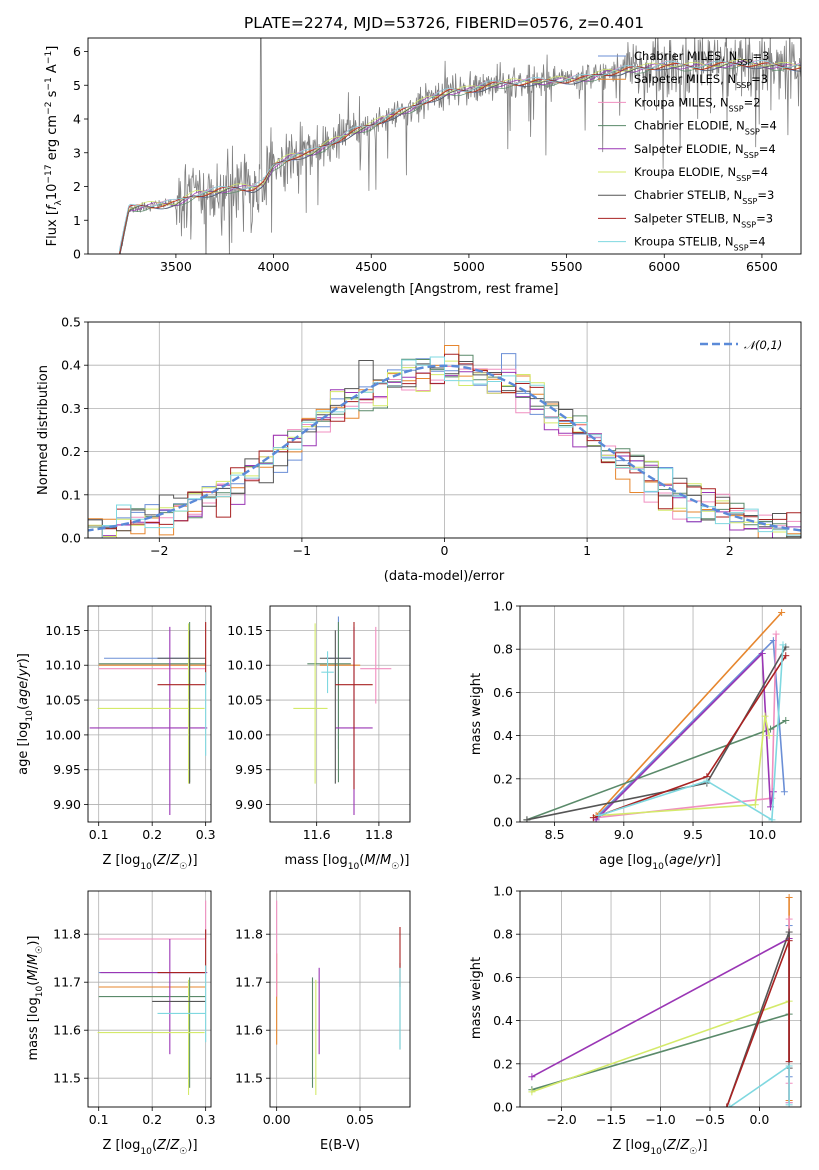  Describe the element at coordinates (99, 834) in the screenshot. I see `x-tick-label: 0.1` at that location.